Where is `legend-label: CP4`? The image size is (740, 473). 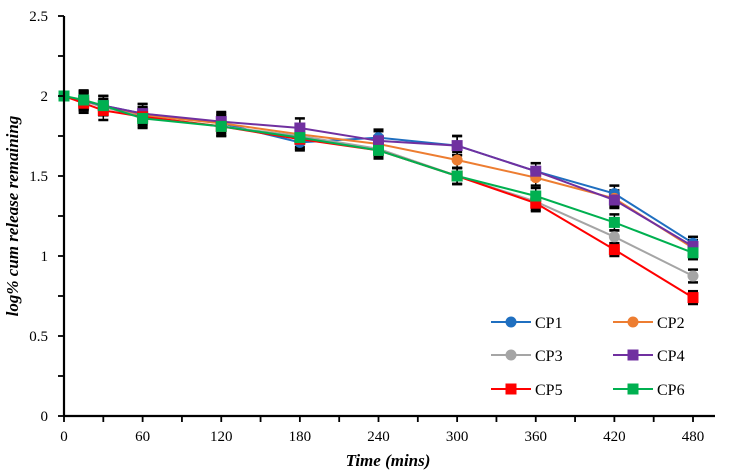 legend-label: CP4 is located at coordinates (671, 356).